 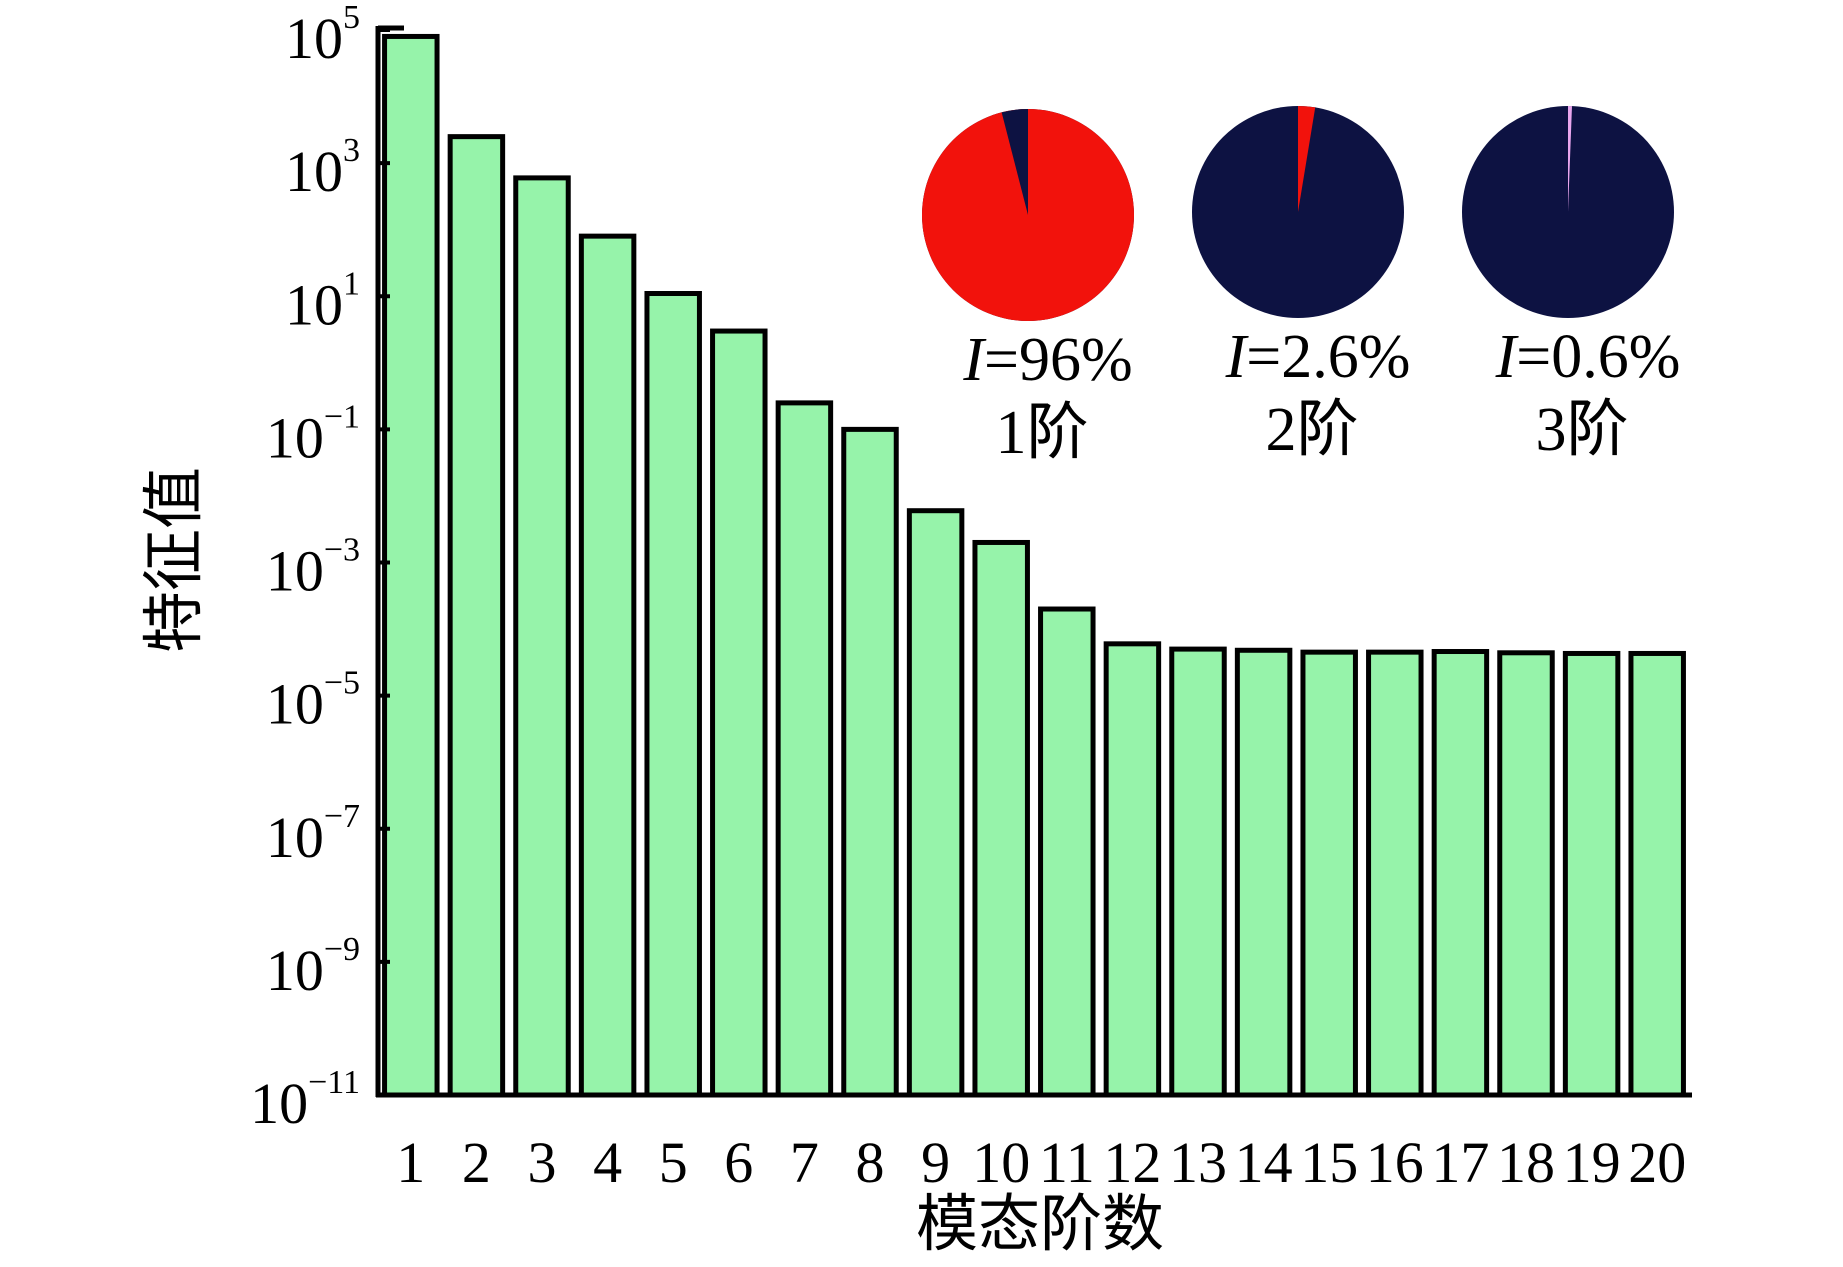 What do you see at coordinates (542, 1162) in the screenshot?
I see `x-tick-label-3: 3` at bounding box center [542, 1162].